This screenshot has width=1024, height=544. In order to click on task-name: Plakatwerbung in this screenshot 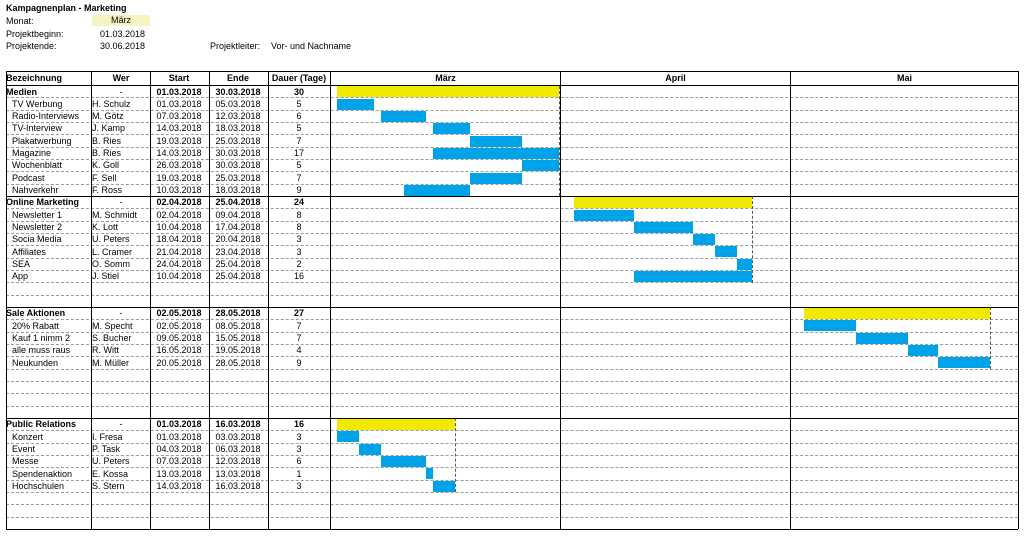, I will do `click(42, 140)`.